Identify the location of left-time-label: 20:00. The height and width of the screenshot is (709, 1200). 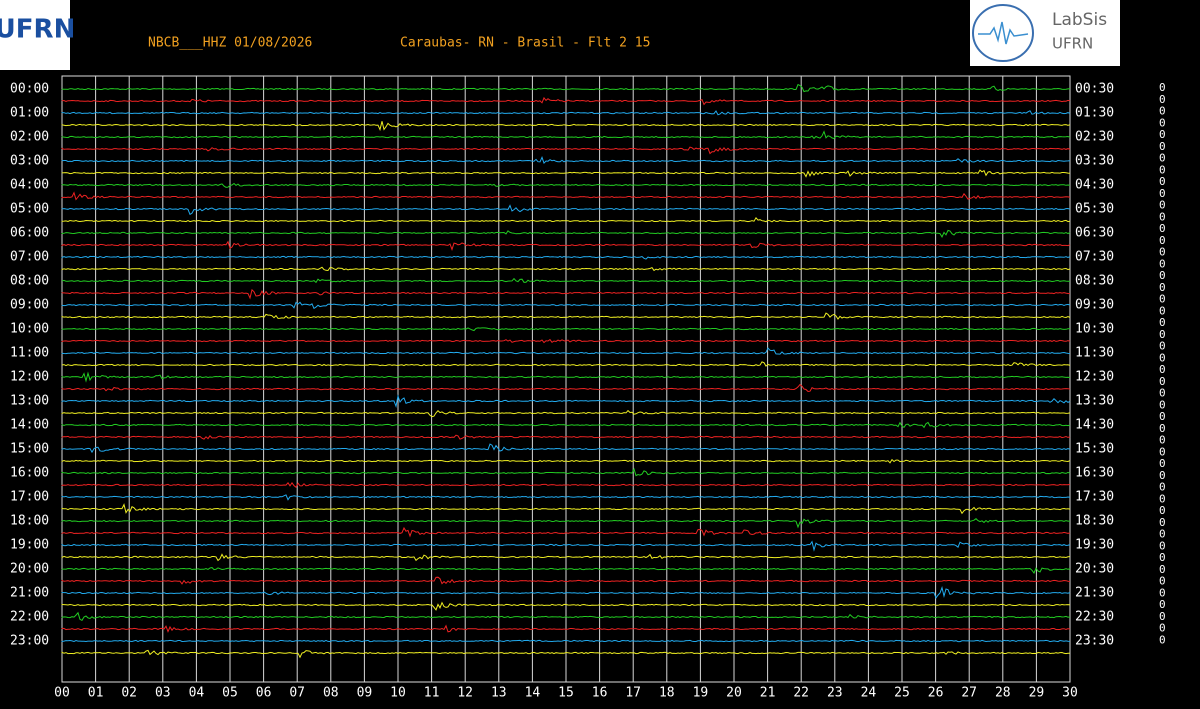
(29, 569).